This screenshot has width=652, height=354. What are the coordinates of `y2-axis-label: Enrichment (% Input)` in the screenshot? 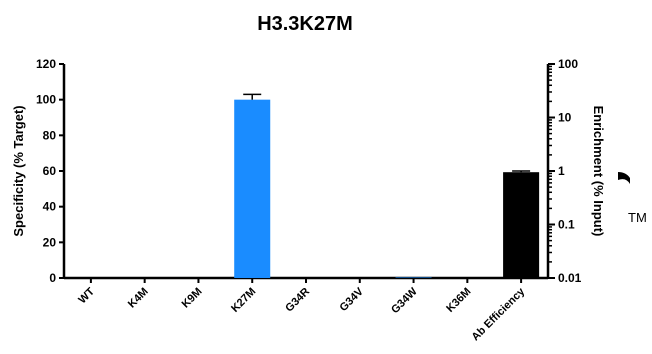 It's located at (598, 171).